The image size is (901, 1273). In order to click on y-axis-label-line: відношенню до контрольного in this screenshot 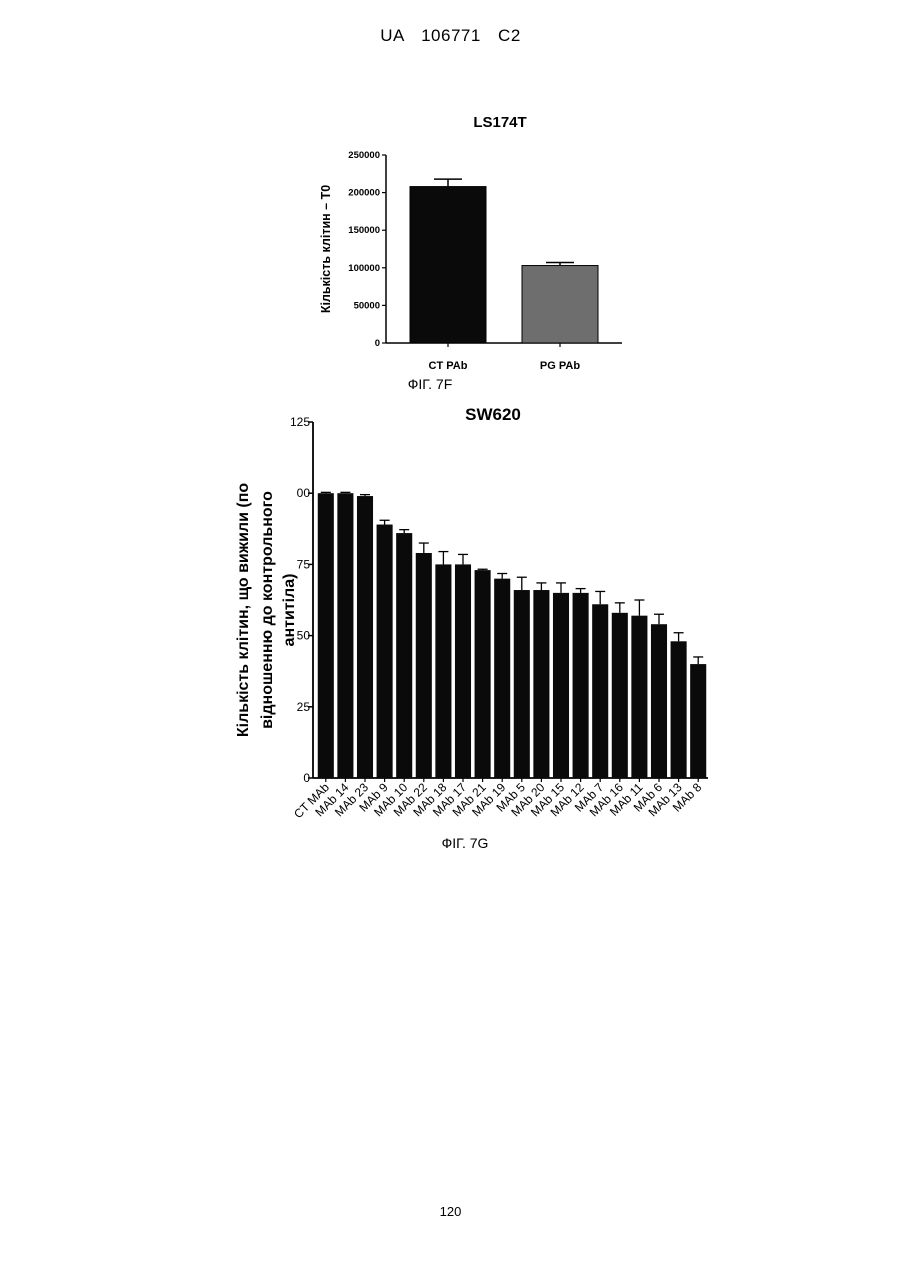, I will do `click(267, 610)`.